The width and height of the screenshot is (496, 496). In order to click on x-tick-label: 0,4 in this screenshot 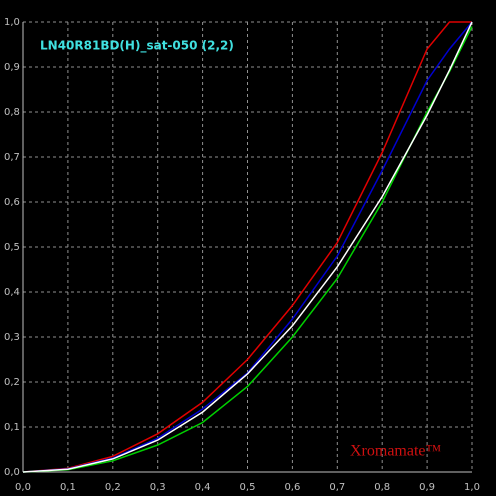, I will do `click(203, 487)`.